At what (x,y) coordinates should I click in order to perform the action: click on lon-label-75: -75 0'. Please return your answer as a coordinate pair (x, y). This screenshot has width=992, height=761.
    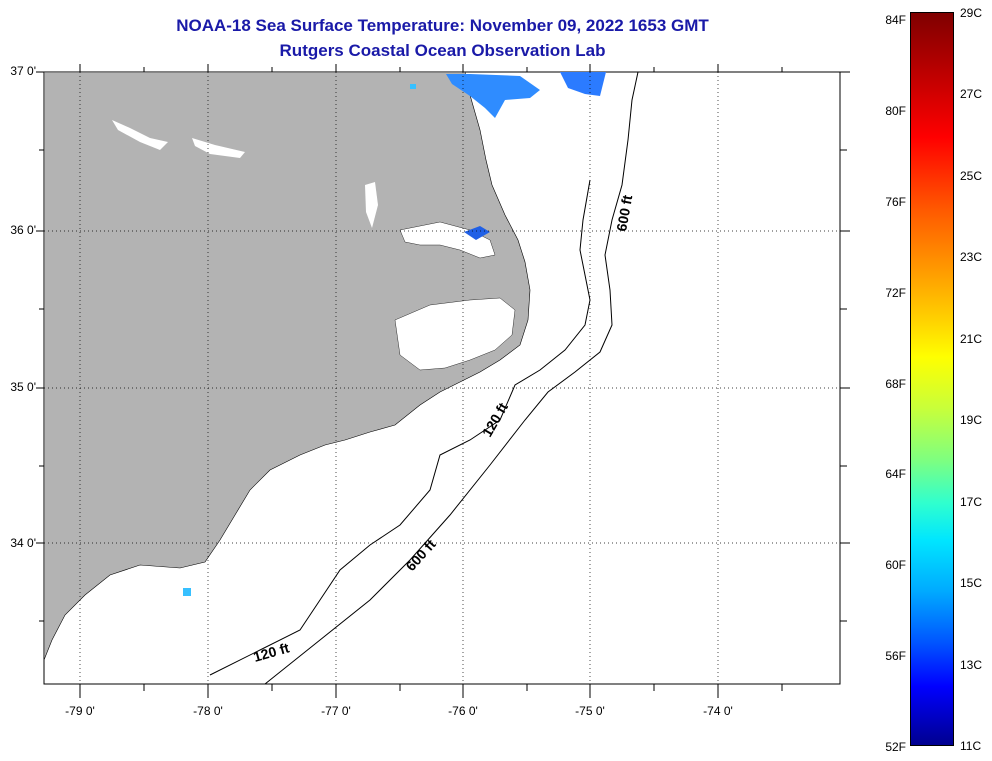
    Looking at the image, I should click on (590, 711).